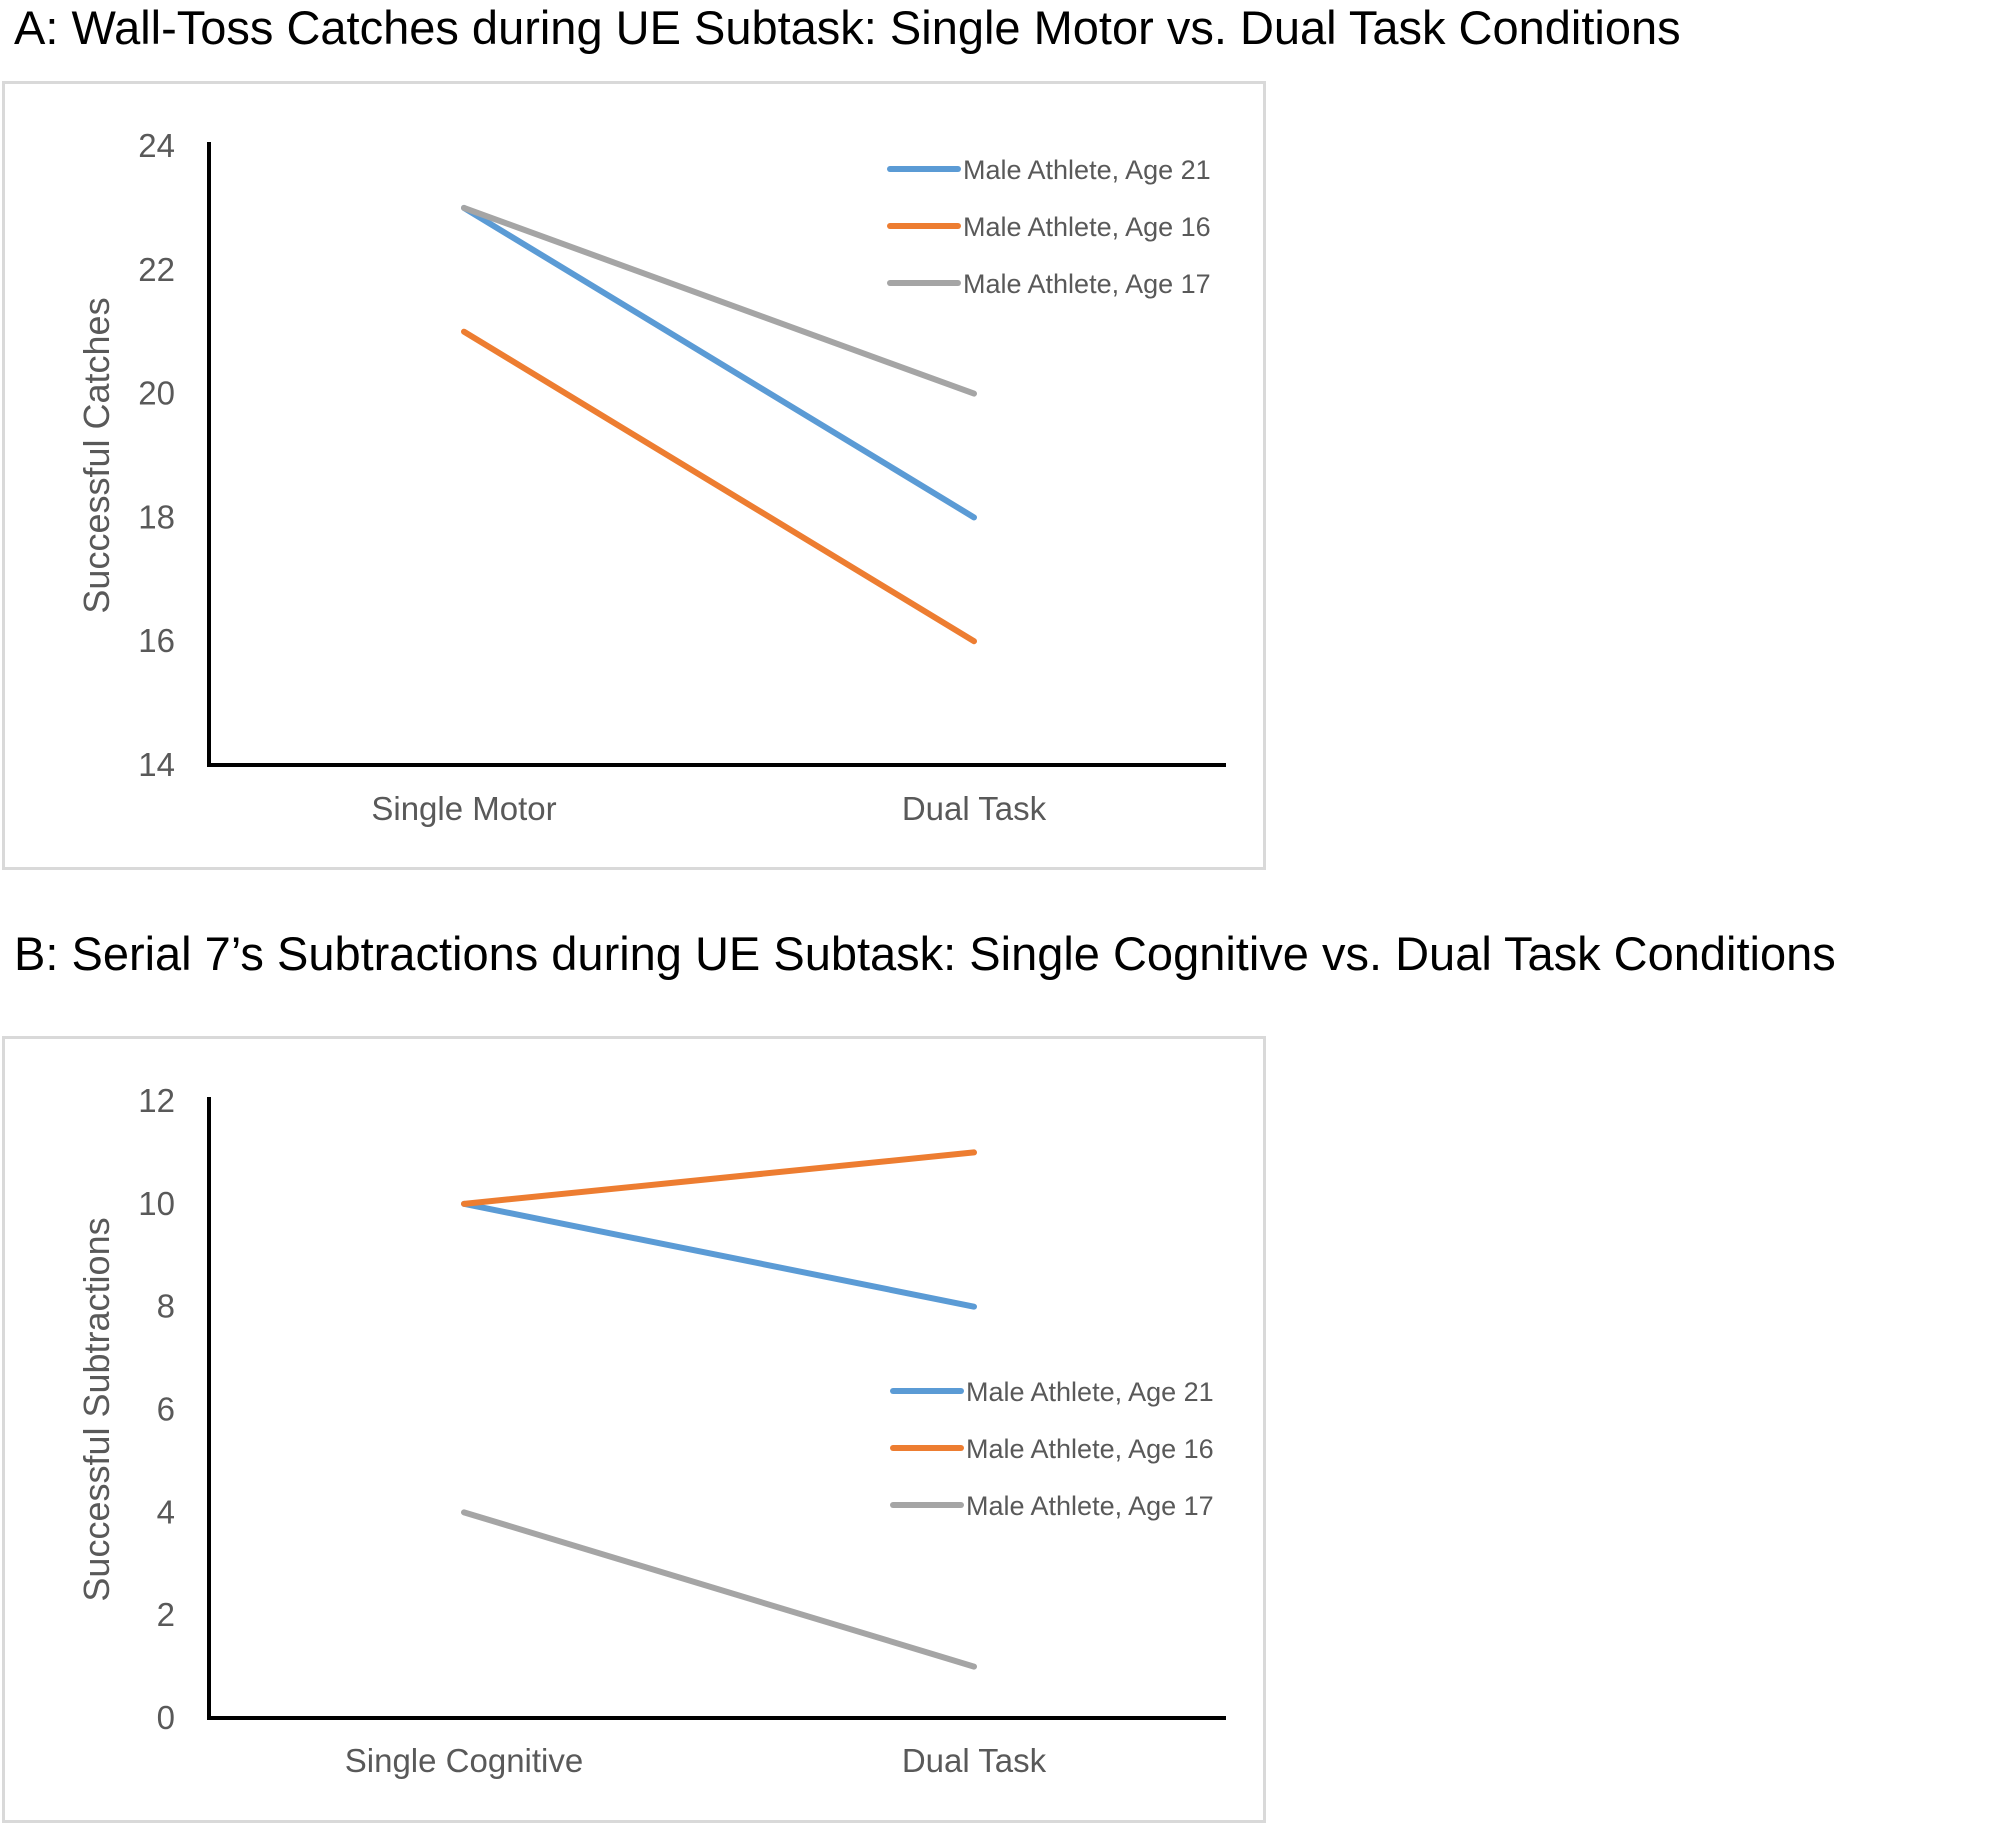 The width and height of the screenshot is (2000, 1823). Describe the element at coordinates (166, 1409) in the screenshot. I see `chart-b-y-tick-label: 6` at that location.